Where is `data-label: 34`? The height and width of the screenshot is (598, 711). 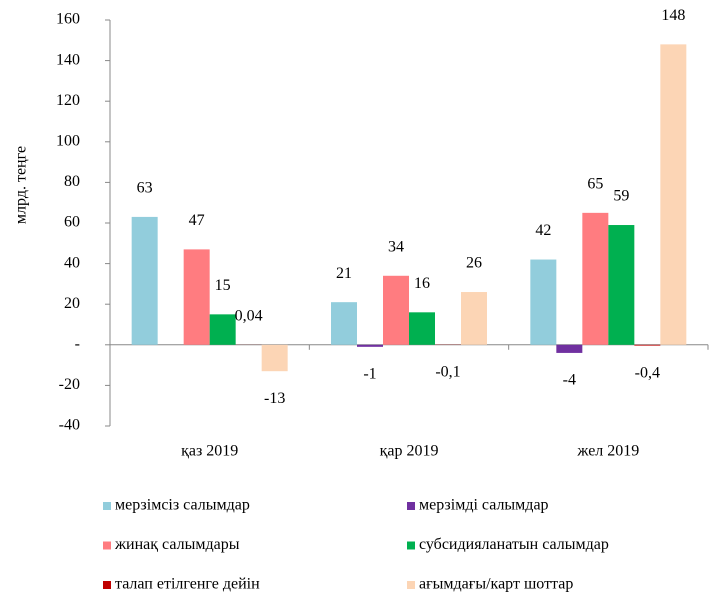
data-label: 34 is located at coordinates (396, 246).